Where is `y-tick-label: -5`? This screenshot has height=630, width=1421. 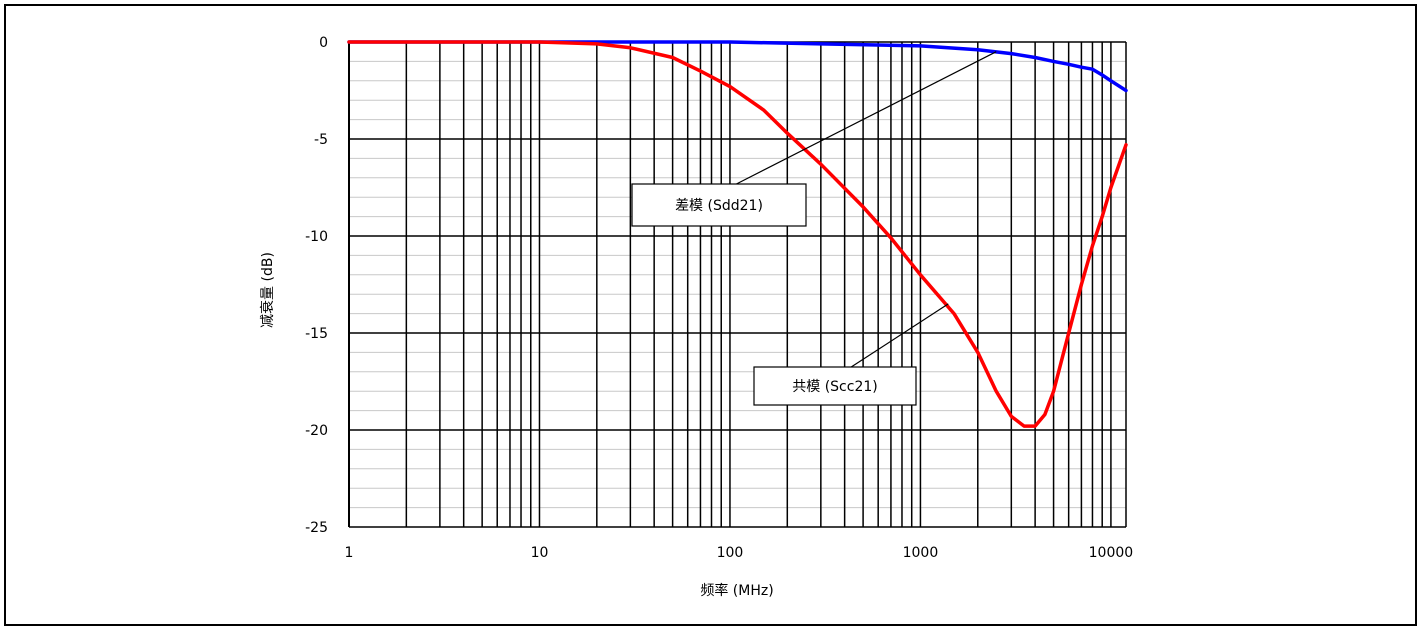
y-tick-label: -5 is located at coordinates (321, 140).